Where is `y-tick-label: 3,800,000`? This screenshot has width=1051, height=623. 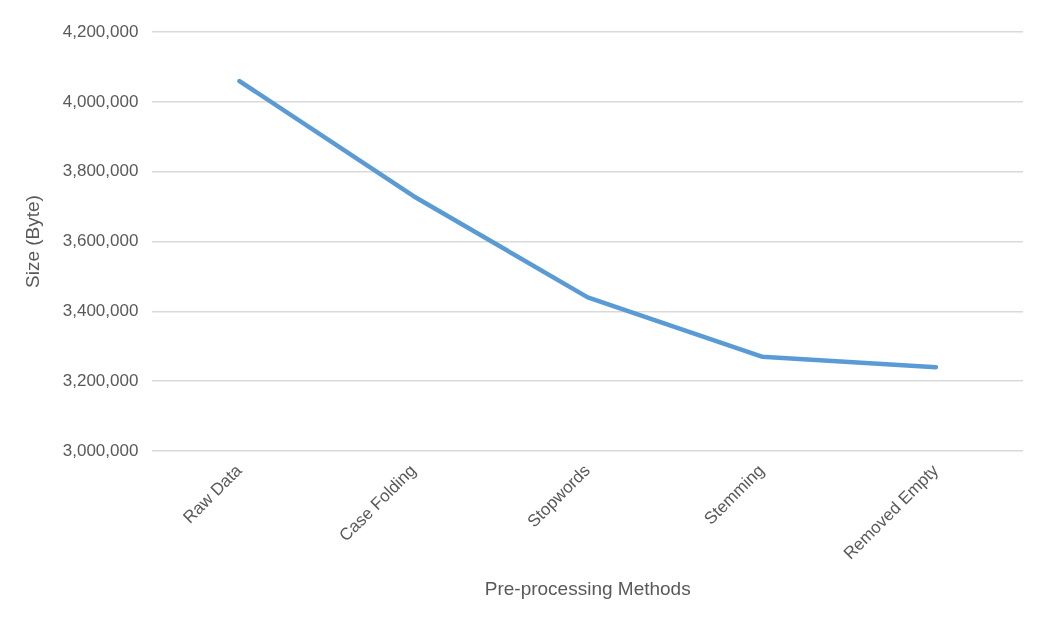 y-tick-label: 3,800,000 is located at coordinates (100, 171).